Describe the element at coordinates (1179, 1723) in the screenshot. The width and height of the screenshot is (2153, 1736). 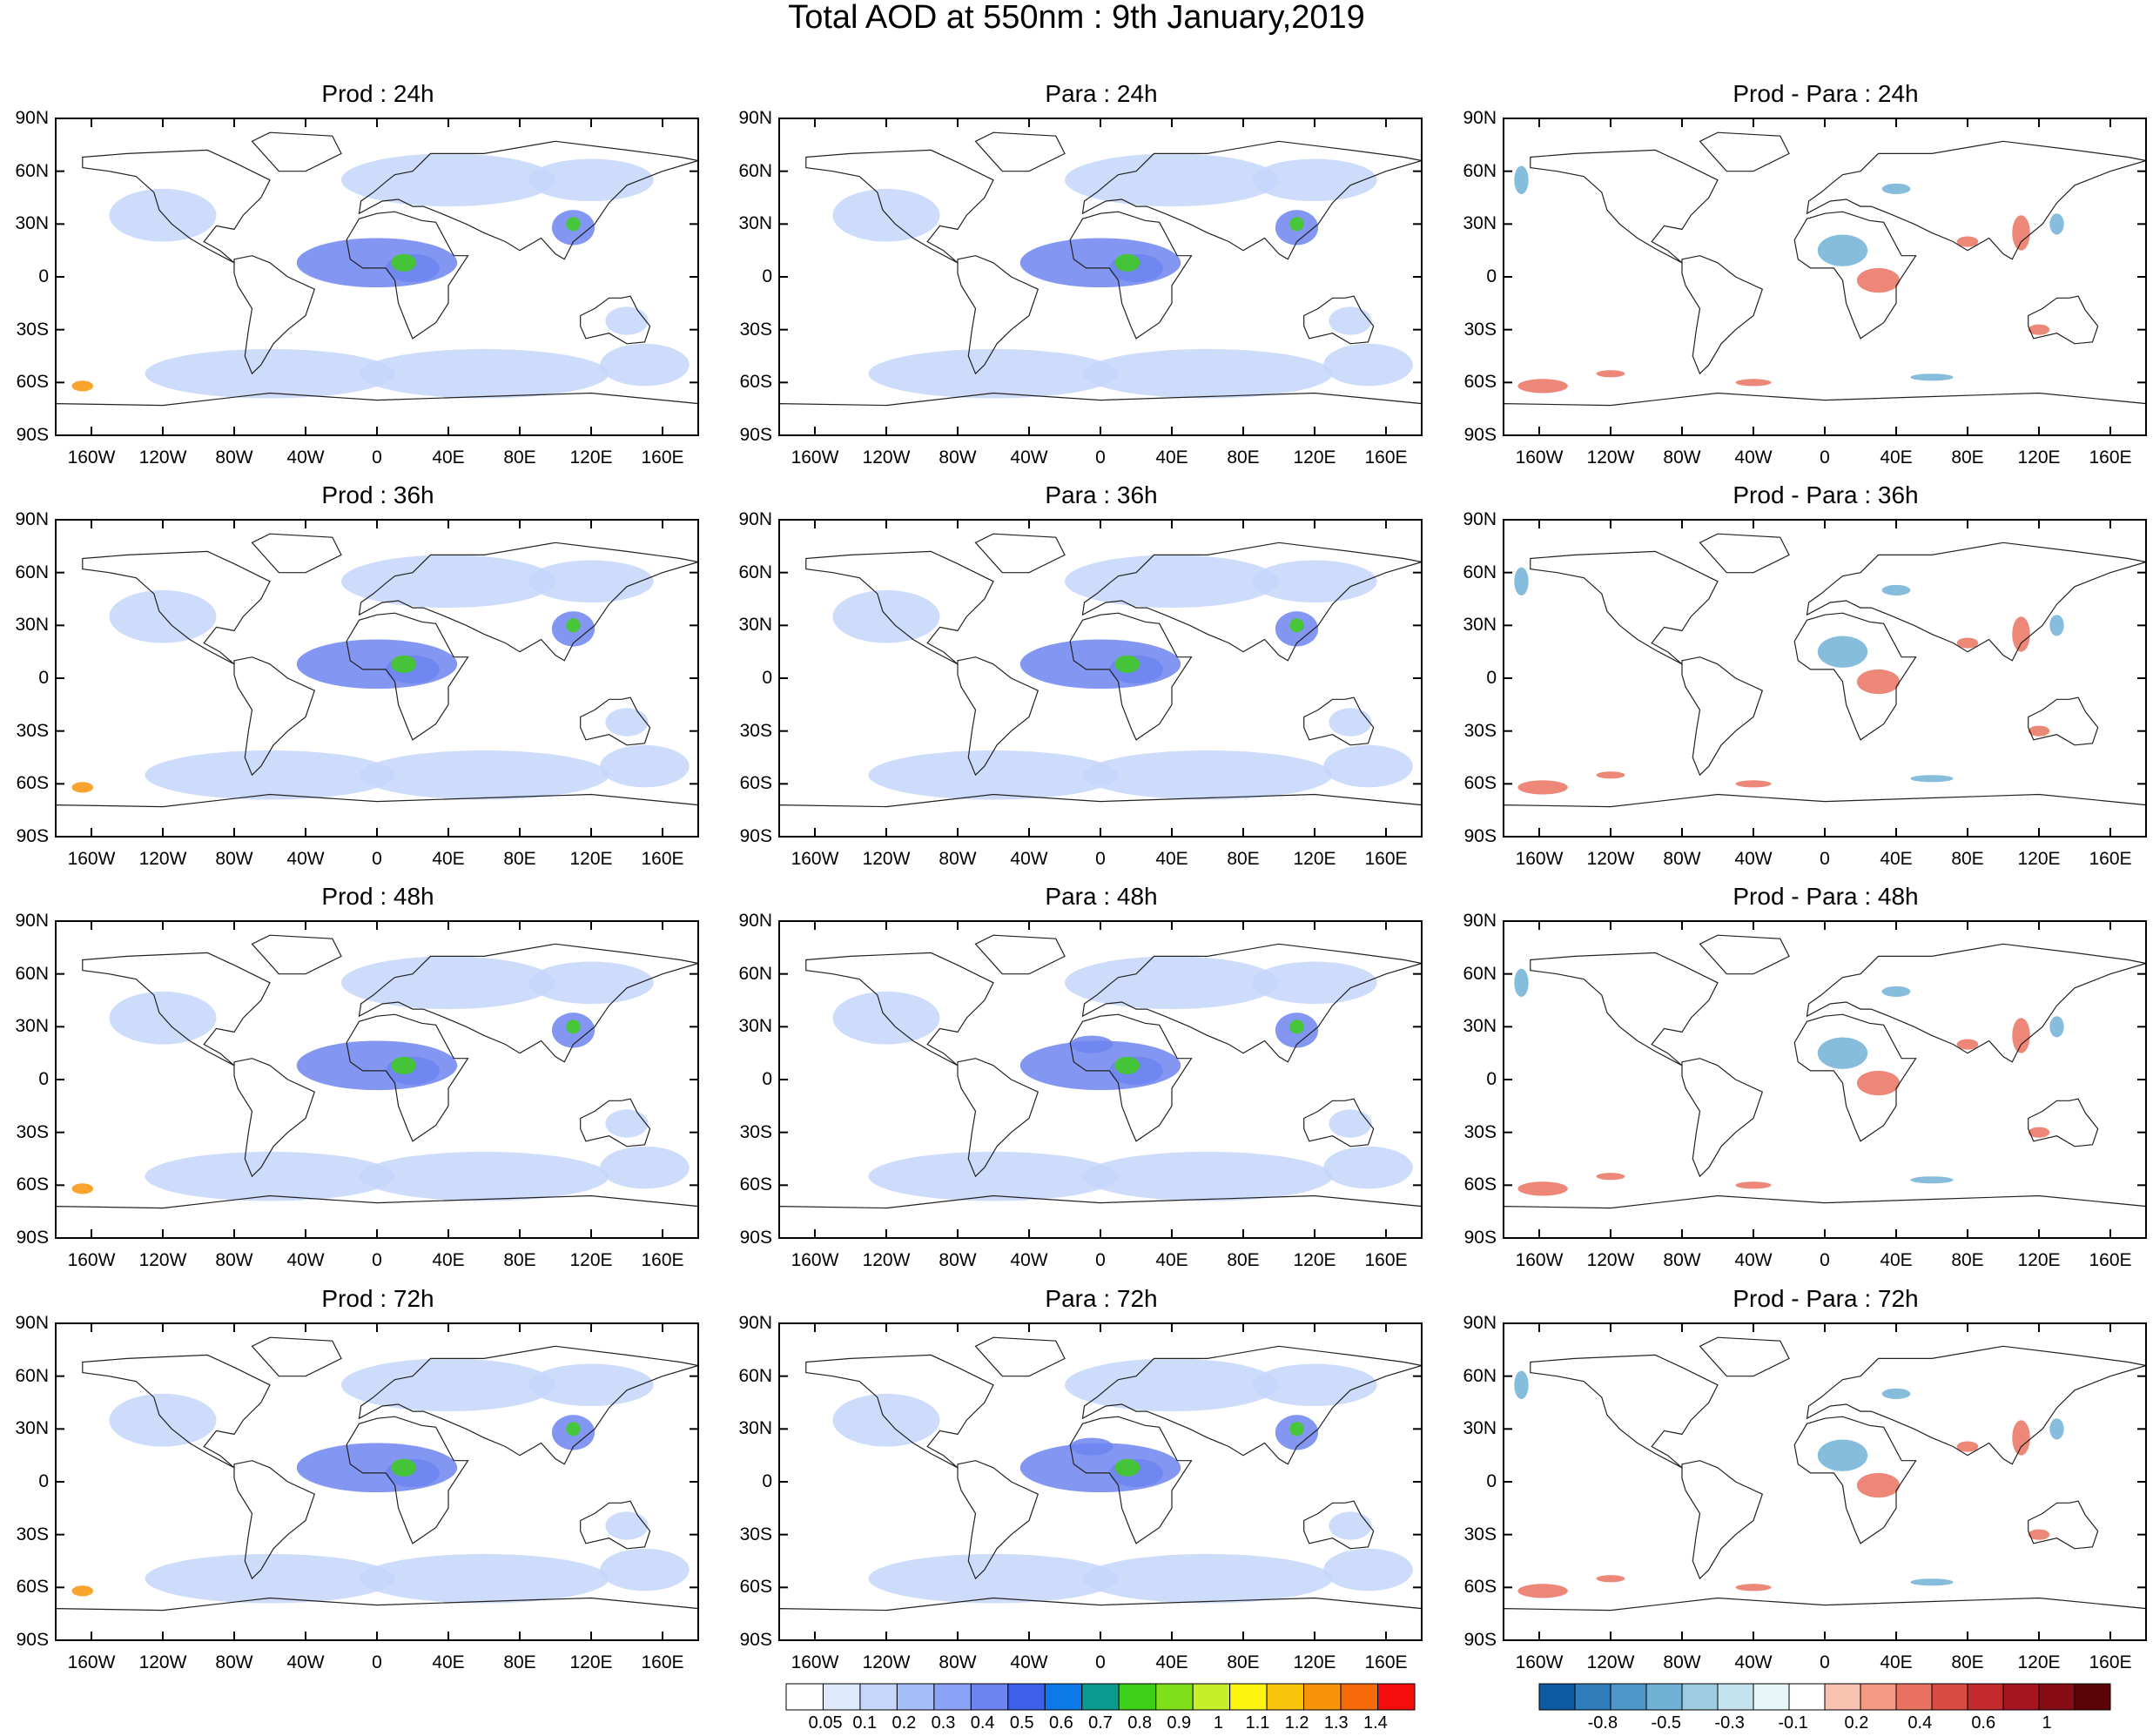
I see `colorbar-label: 0.9` at that location.